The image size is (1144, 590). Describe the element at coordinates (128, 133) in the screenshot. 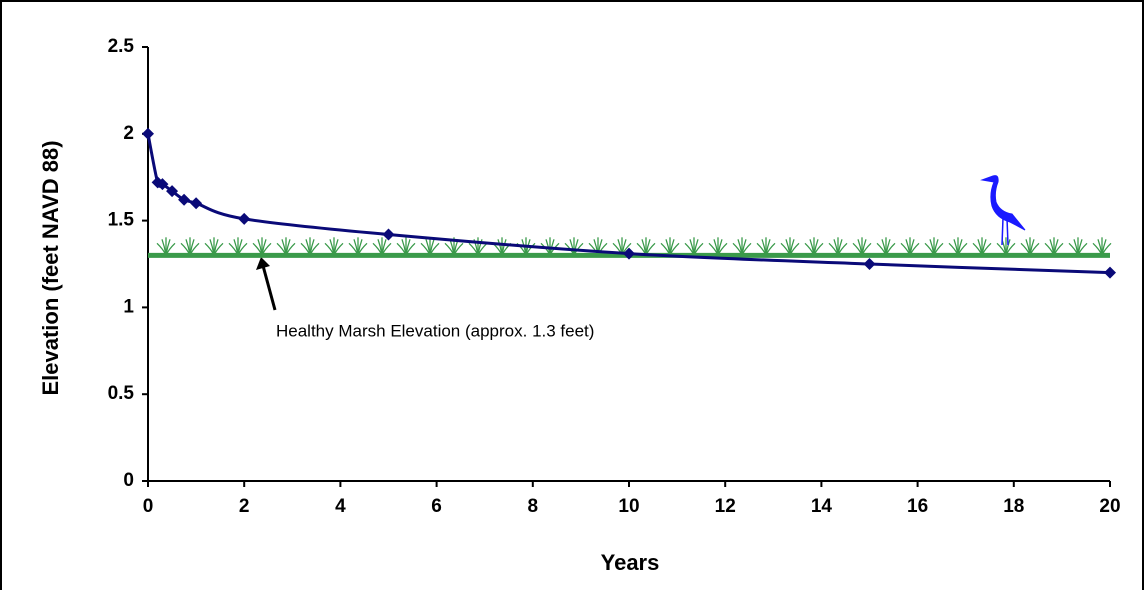

I see `y-tick-label: 2` at that location.